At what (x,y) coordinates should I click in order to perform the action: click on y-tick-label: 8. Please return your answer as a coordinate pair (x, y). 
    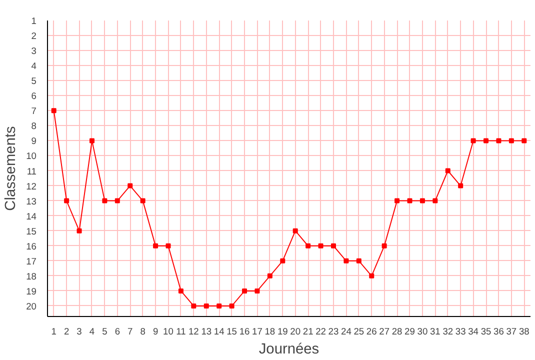
    Looking at the image, I should click on (34, 126).